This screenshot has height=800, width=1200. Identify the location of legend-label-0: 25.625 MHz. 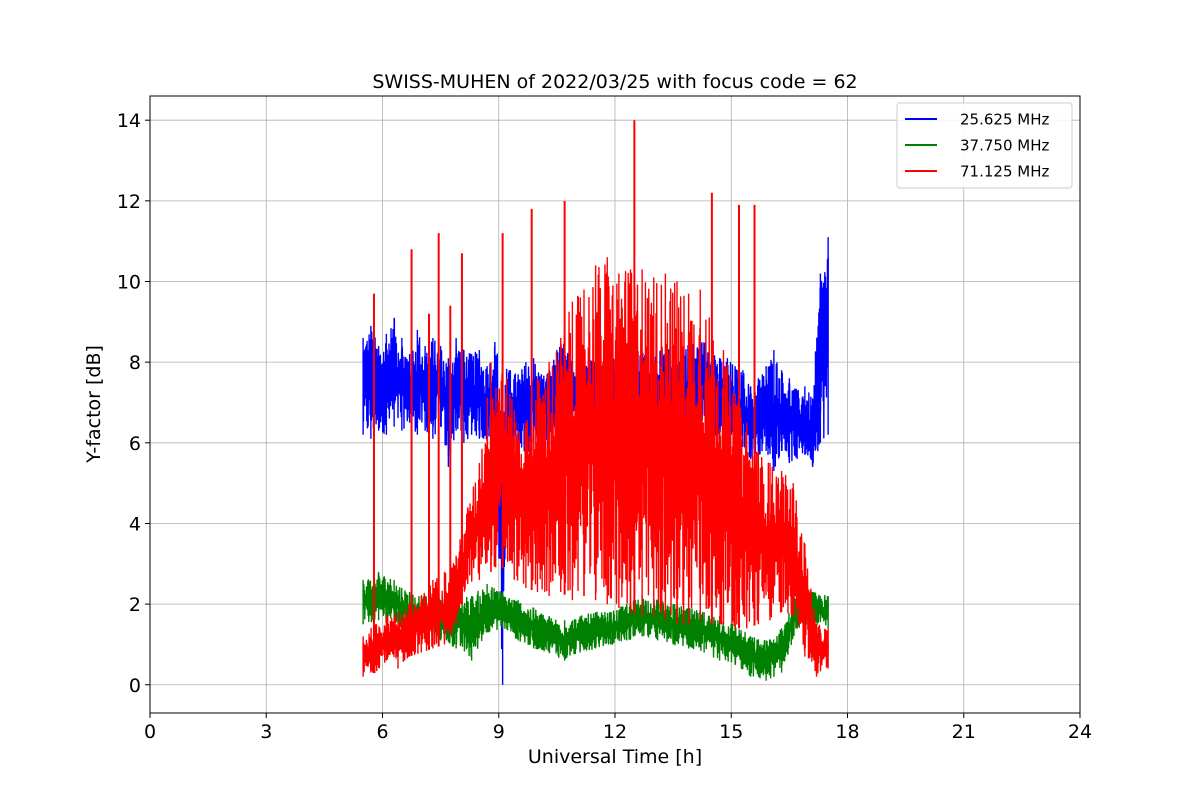
(1004, 120).